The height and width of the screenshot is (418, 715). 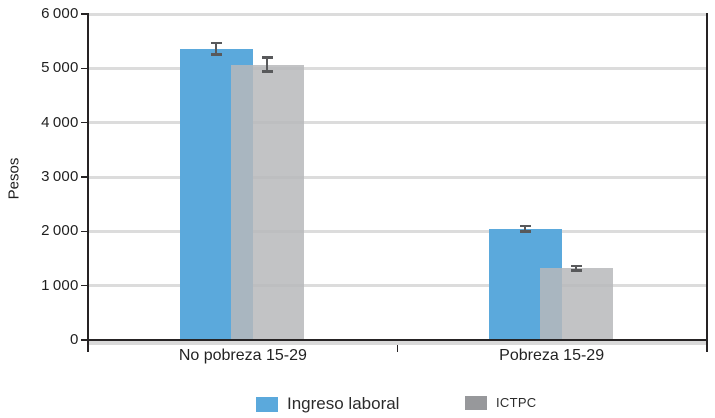 I want to click on legend-item-ictpc: ICTPC, so click(x=501, y=402).